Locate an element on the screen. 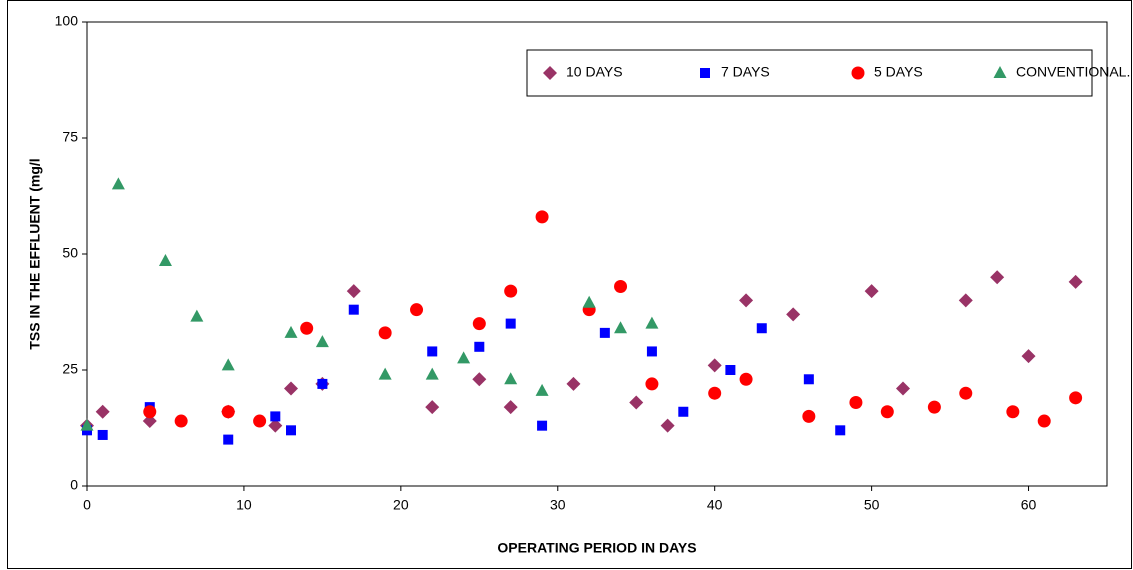 Image resolution: width=1133 pixels, height=570 pixels. x-tick-label: 60 is located at coordinates (1029, 505).